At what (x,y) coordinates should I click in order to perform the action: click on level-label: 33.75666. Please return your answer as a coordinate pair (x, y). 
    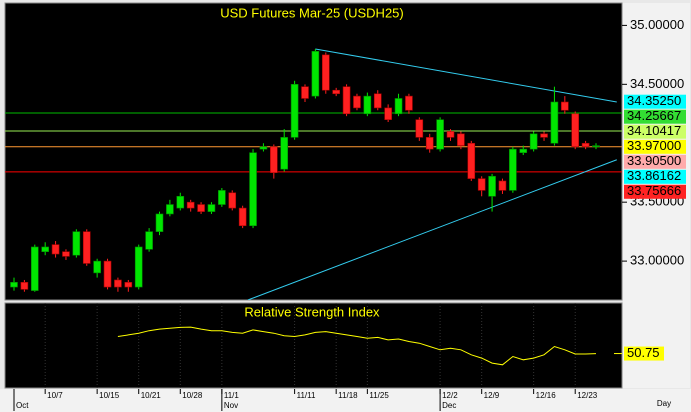
    Looking at the image, I should click on (654, 190).